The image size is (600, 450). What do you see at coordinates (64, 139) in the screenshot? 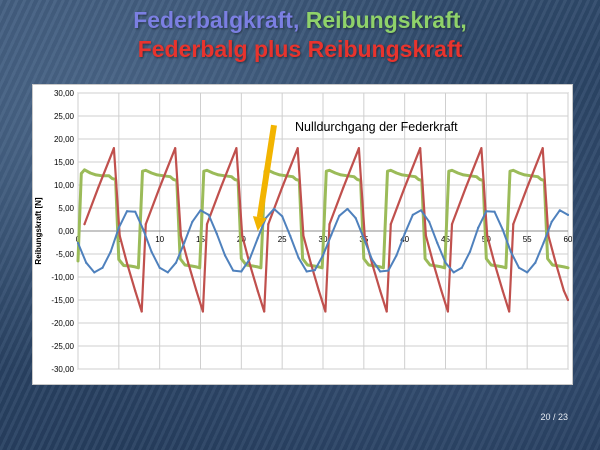
I see `y-tick-label: 20,00` at bounding box center [64, 139].